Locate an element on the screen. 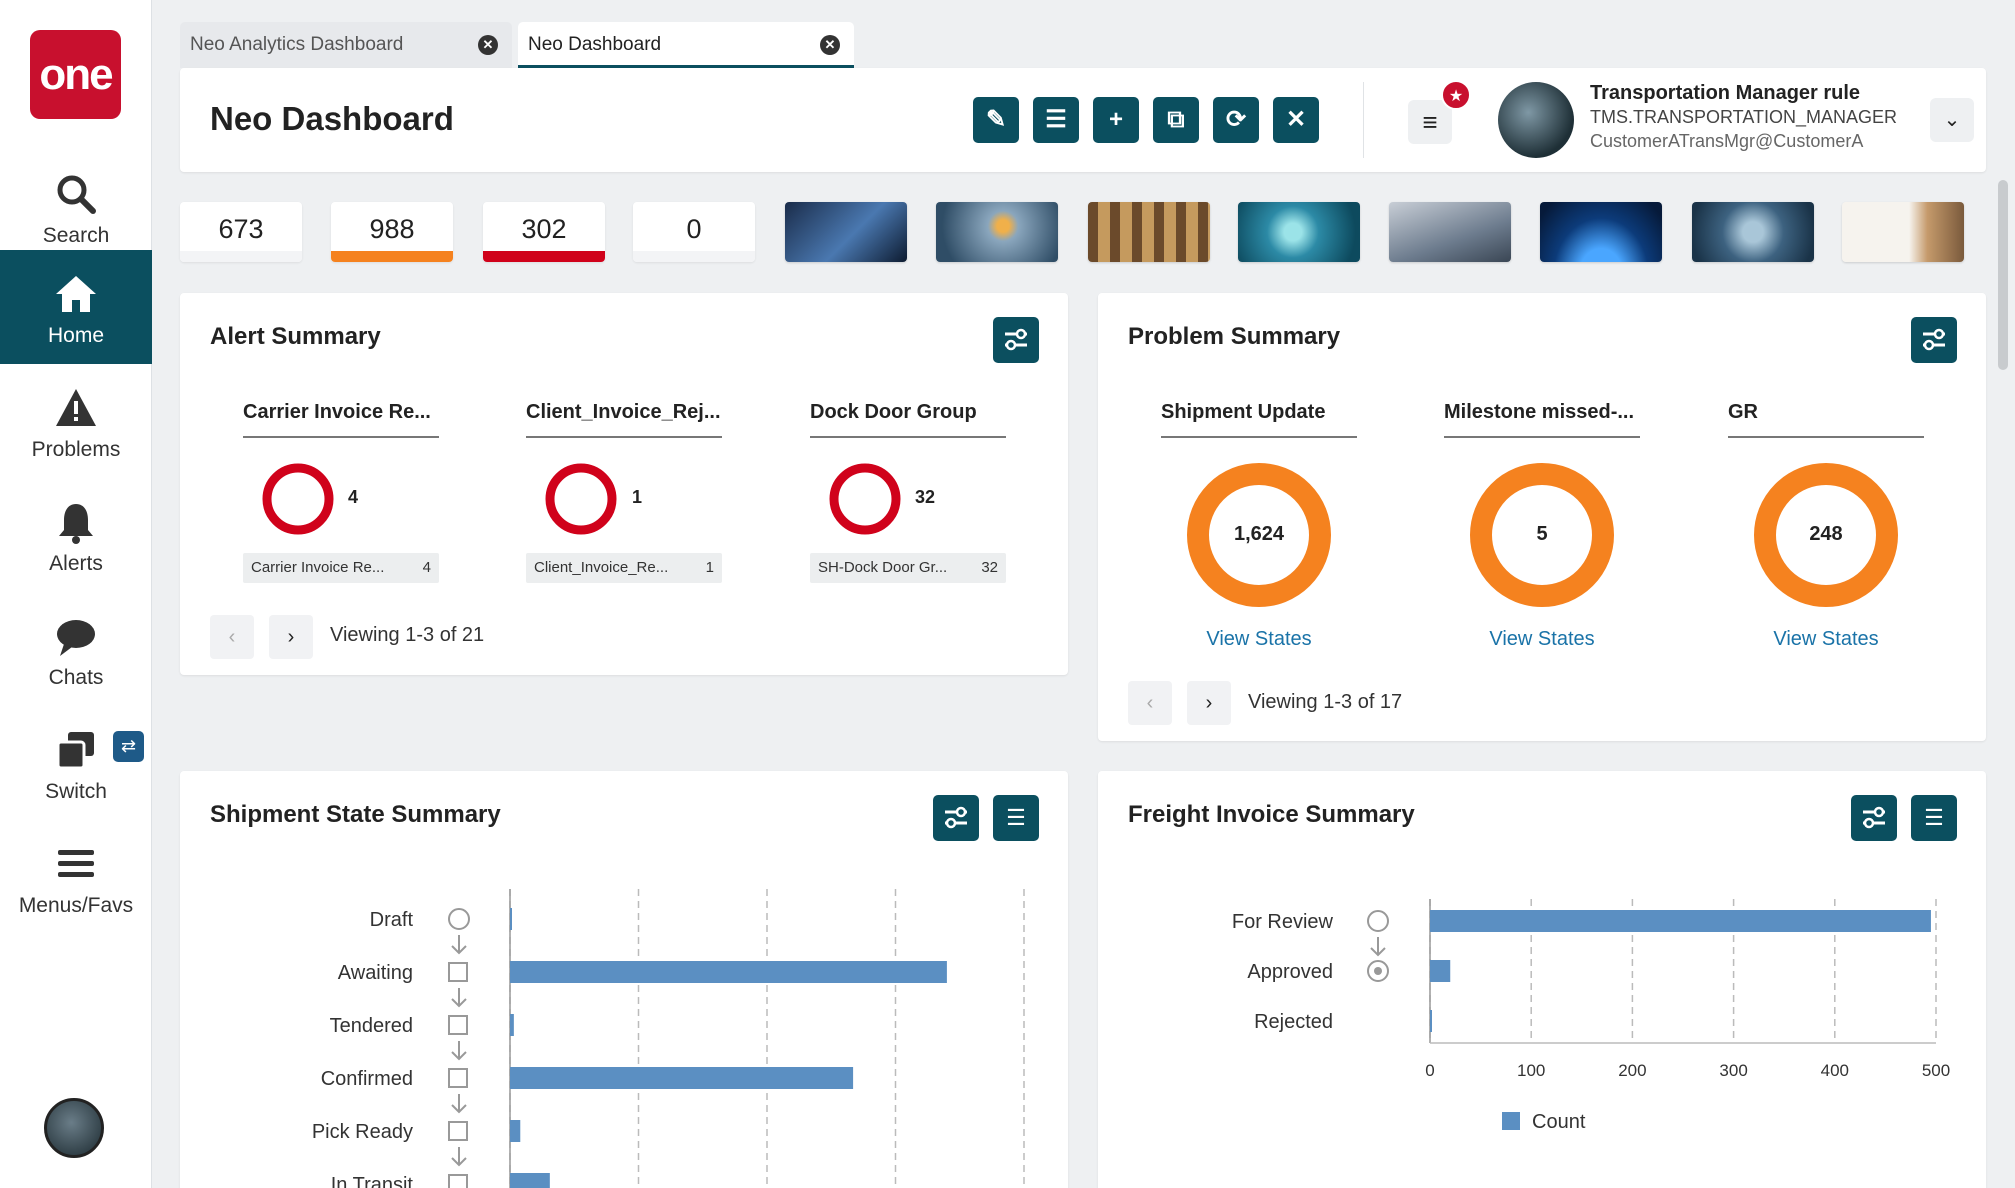 The height and width of the screenshot is (1188, 2015). sidebar-item-alerts: Alerts is located at coordinates (76, 535).